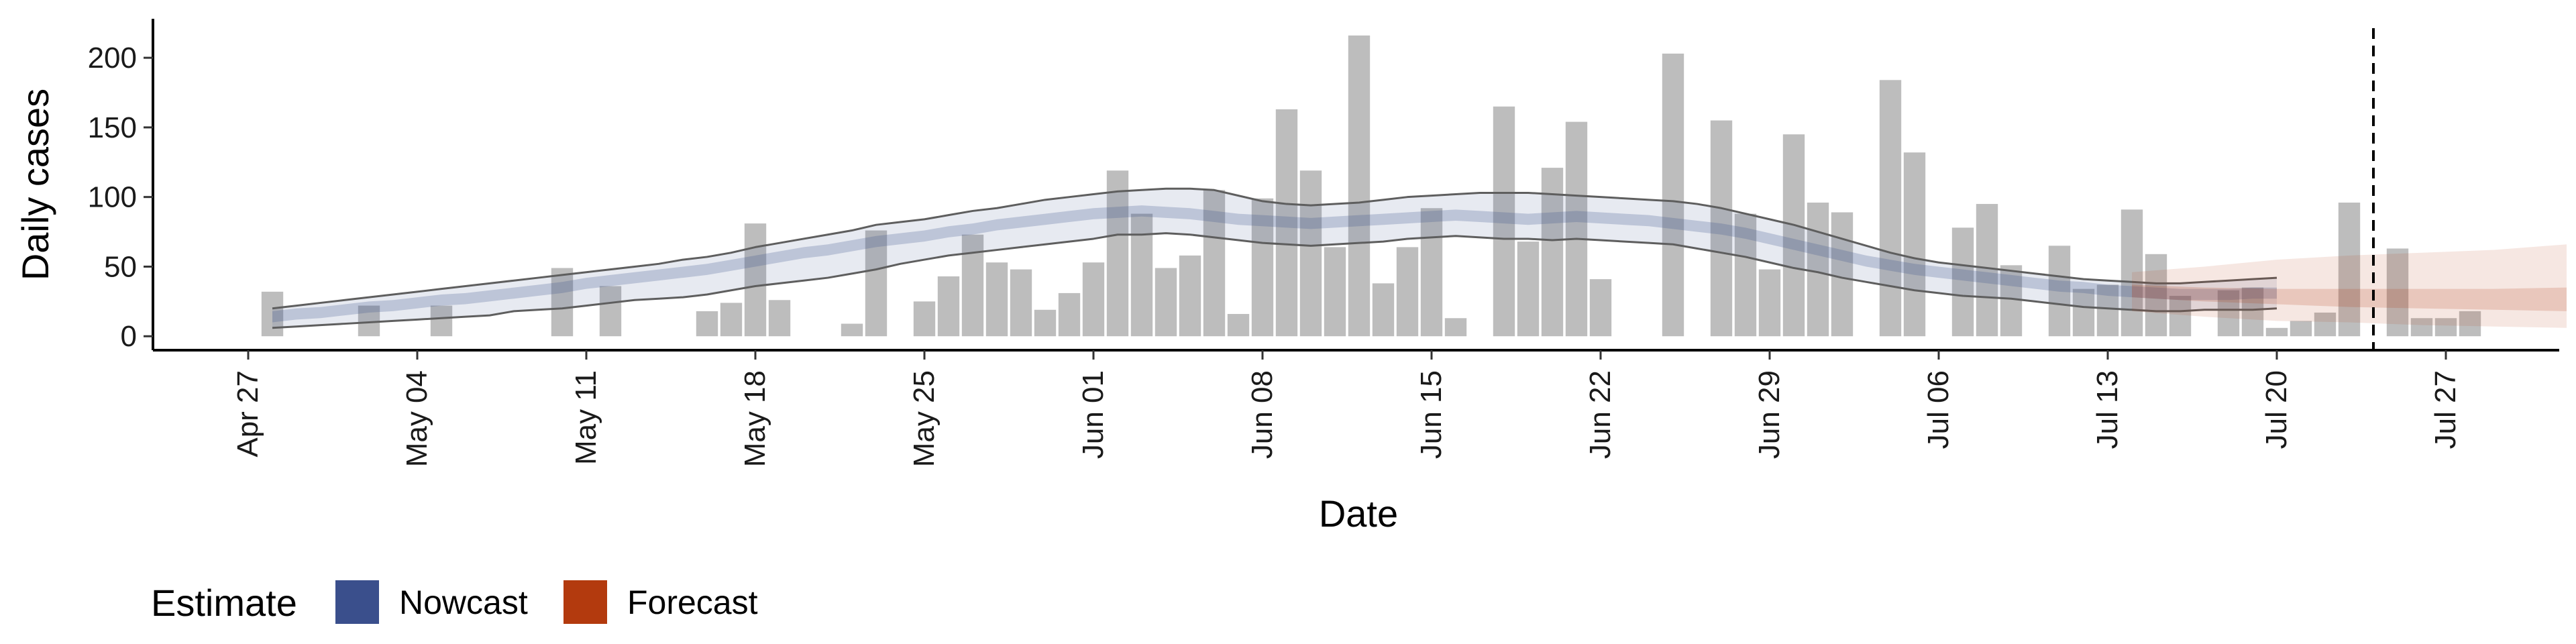 The width and height of the screenshot is (2576, 644). What do you see at coordinates (924, 418) in the screenshot?
I see `x-tick-label: May 25` at bounding box center [924, 418].